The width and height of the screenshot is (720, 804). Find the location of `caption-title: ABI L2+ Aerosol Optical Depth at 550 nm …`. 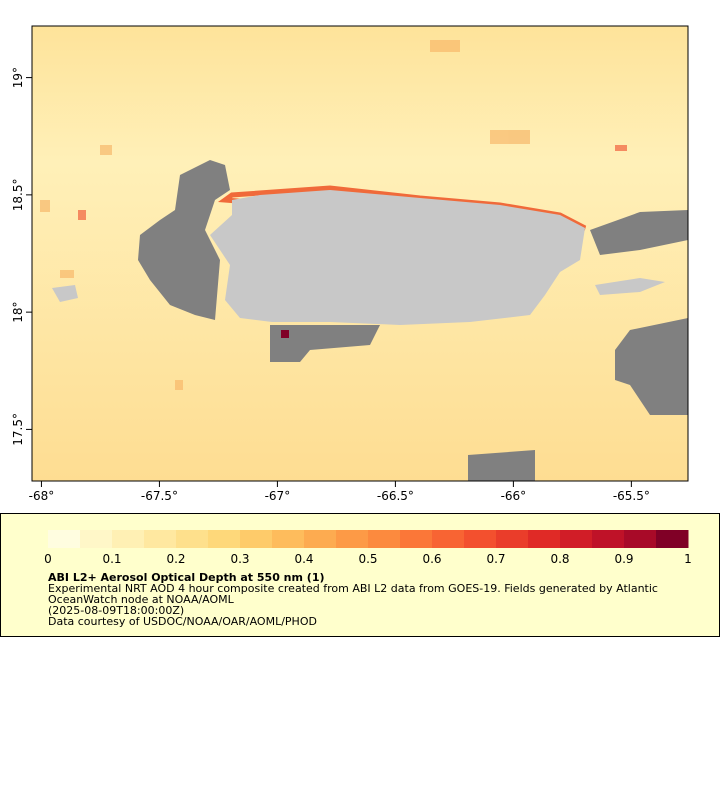

caption-title: ABI L2+ Aerosol Optical Depth at 550 nm … is located at coordinates (186, 577).